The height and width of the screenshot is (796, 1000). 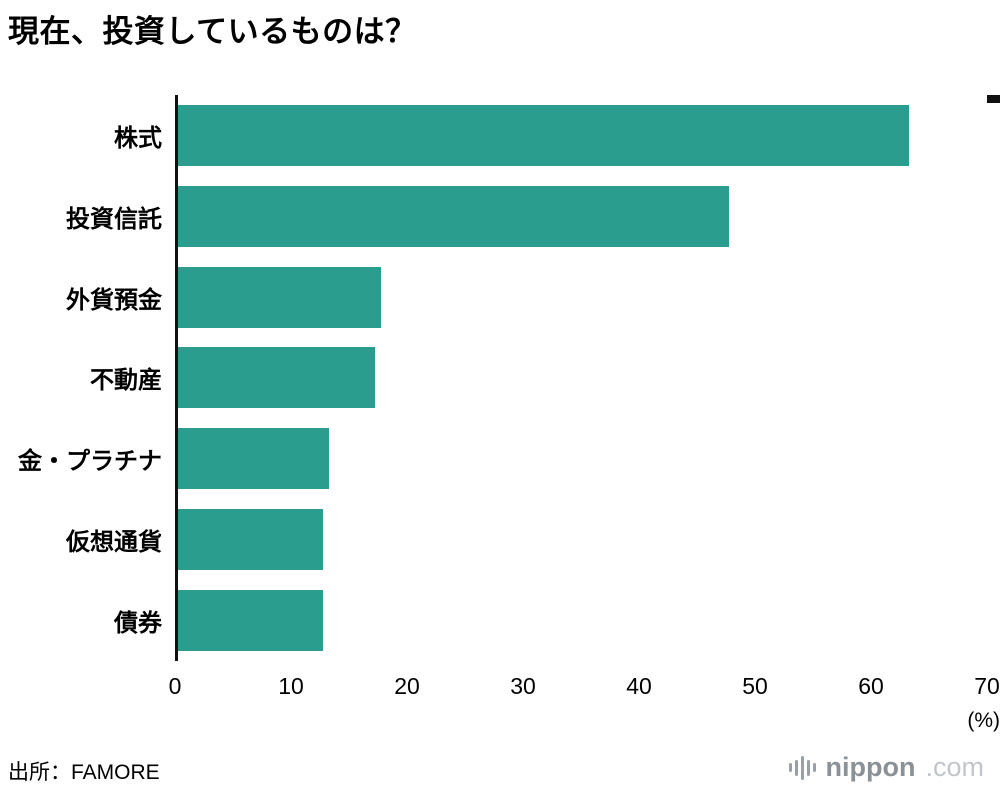 I want to click on bar-row: 株式, so click(x=552, y=135).